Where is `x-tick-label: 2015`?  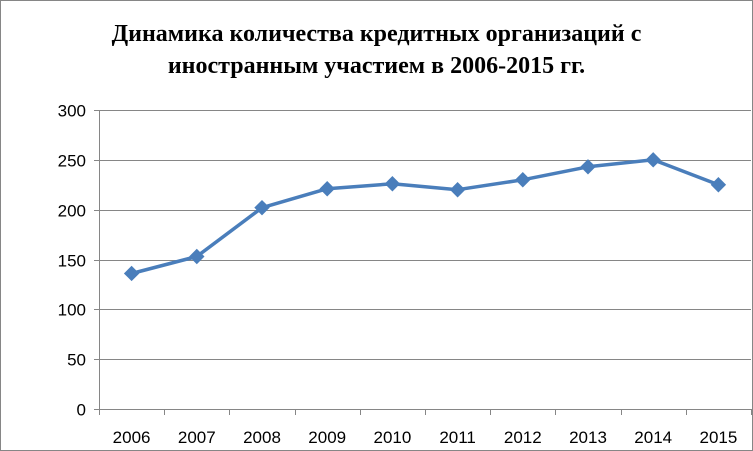 x-tick-label: 2015 is located at coordinates (718, 437).